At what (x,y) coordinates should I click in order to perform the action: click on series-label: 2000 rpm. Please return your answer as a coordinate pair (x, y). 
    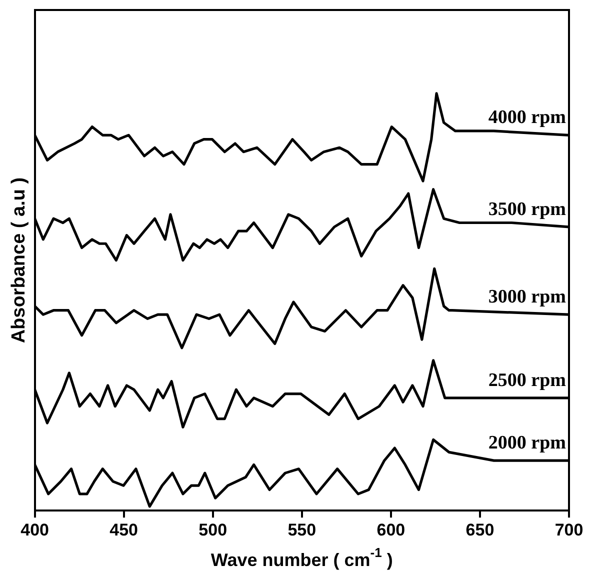
    Looking at the image, I should click on (527, 443).